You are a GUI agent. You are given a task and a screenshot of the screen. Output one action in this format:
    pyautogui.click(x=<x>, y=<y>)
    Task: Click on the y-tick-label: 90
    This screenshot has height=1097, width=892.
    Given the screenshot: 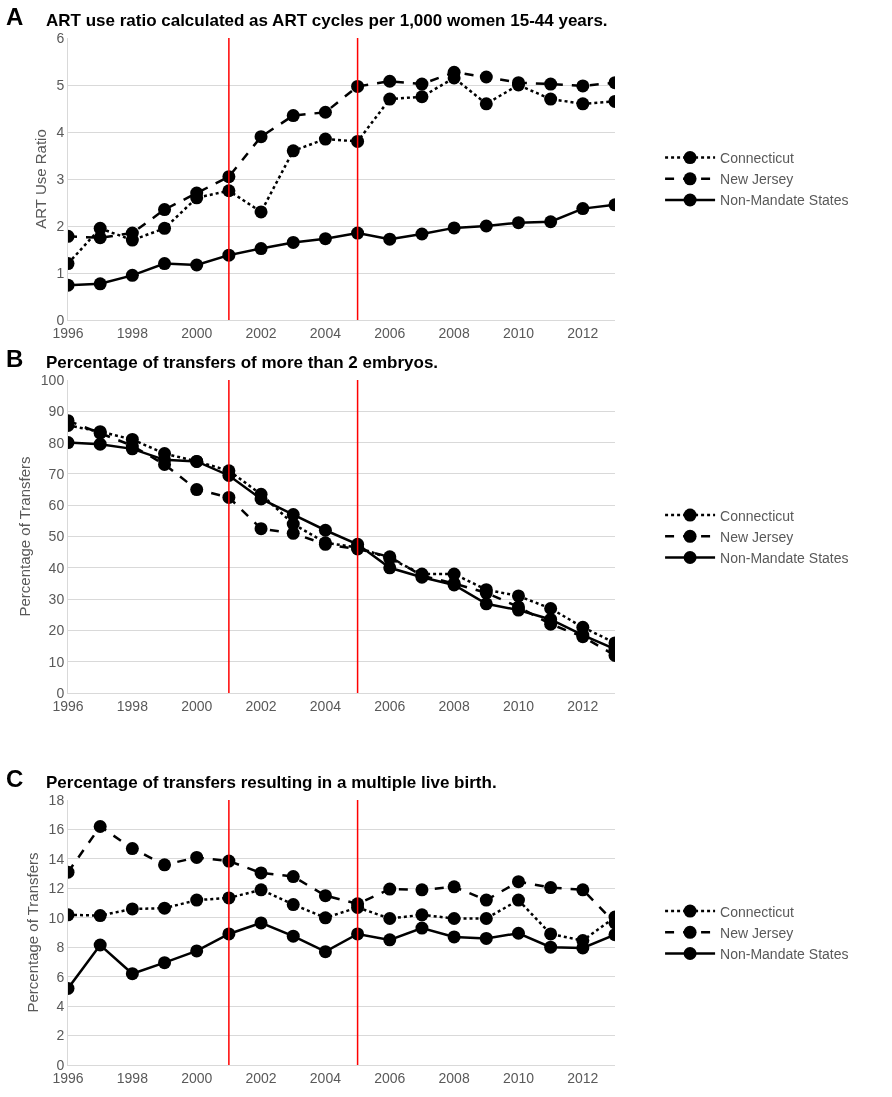 What is the action you would take?
    pyautogui.click(x=56, y=411)
    